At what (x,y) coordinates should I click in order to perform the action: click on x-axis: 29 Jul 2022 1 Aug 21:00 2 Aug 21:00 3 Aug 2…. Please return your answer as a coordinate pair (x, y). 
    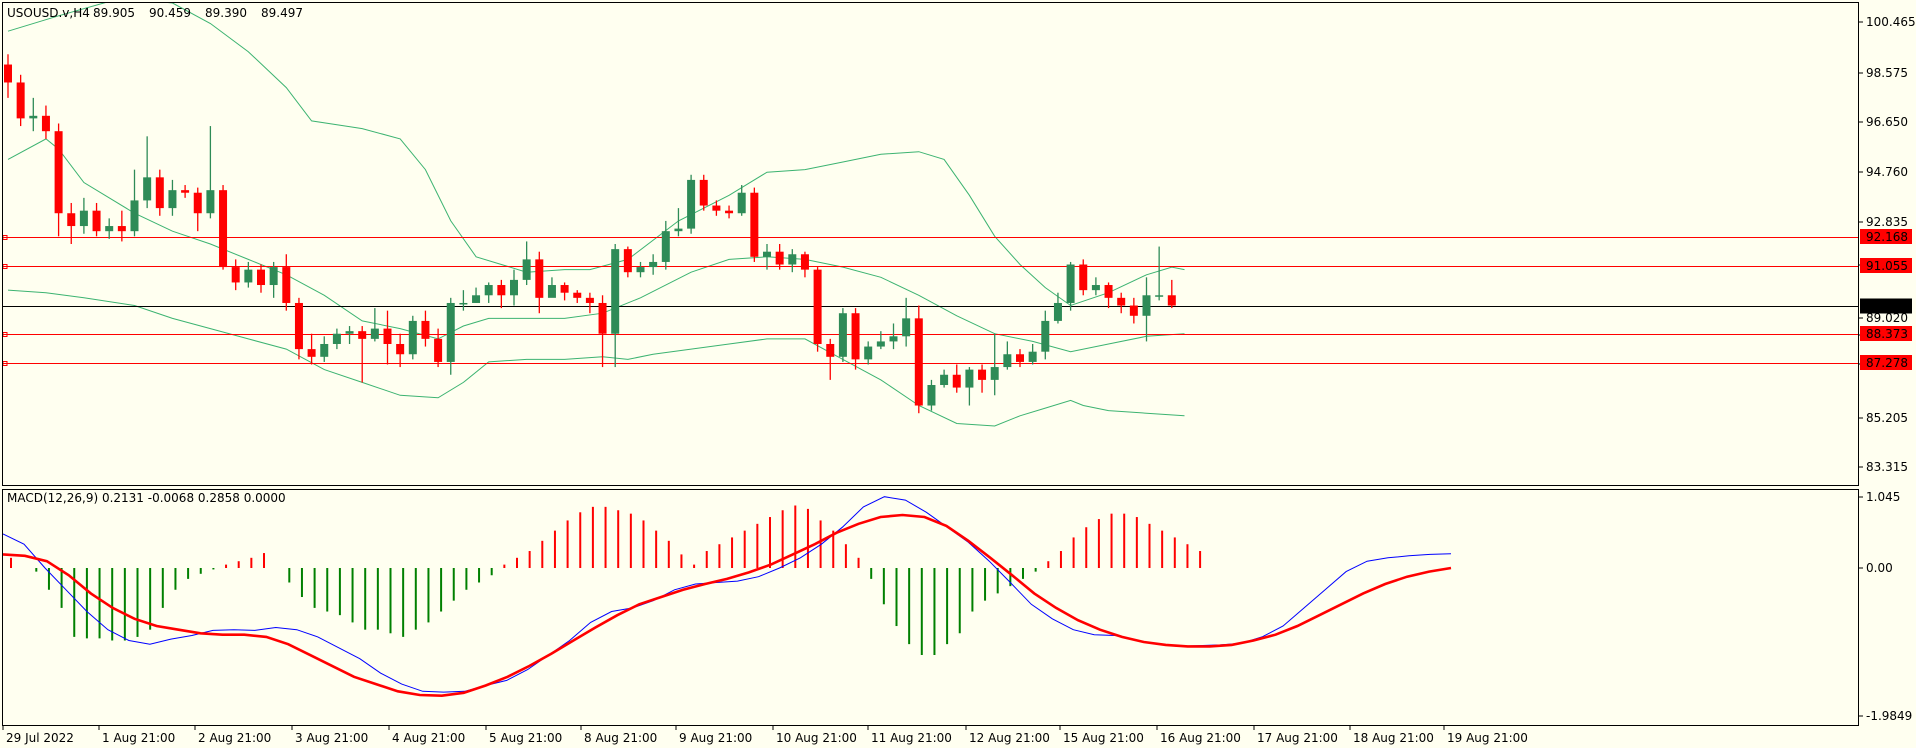
    Looking at the image, I should click on (765, 735).